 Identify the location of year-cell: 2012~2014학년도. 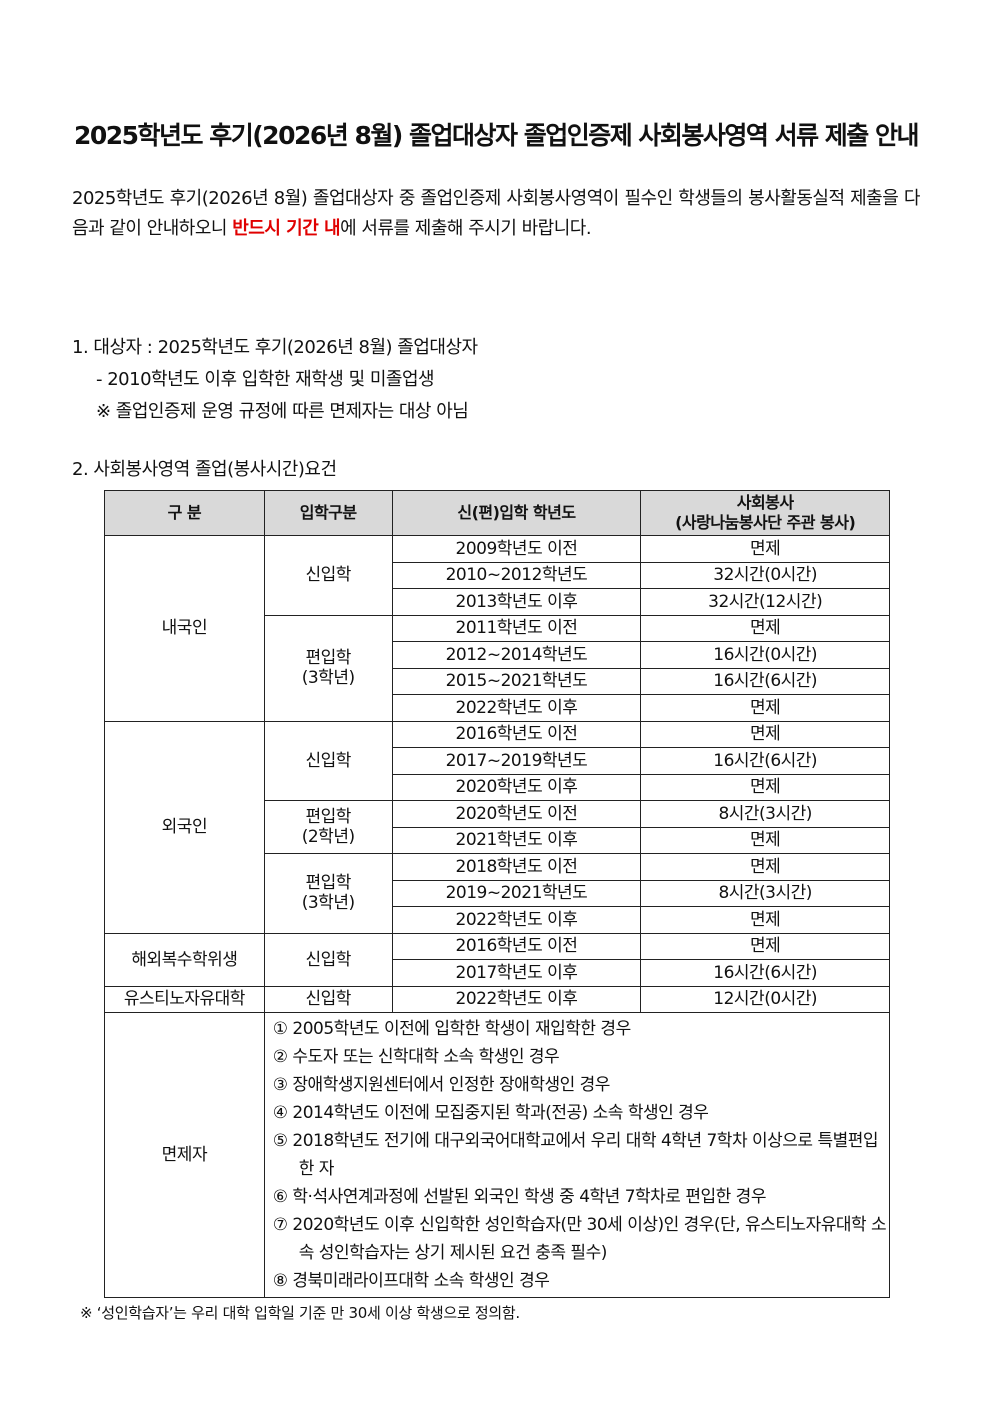
(516, 655).